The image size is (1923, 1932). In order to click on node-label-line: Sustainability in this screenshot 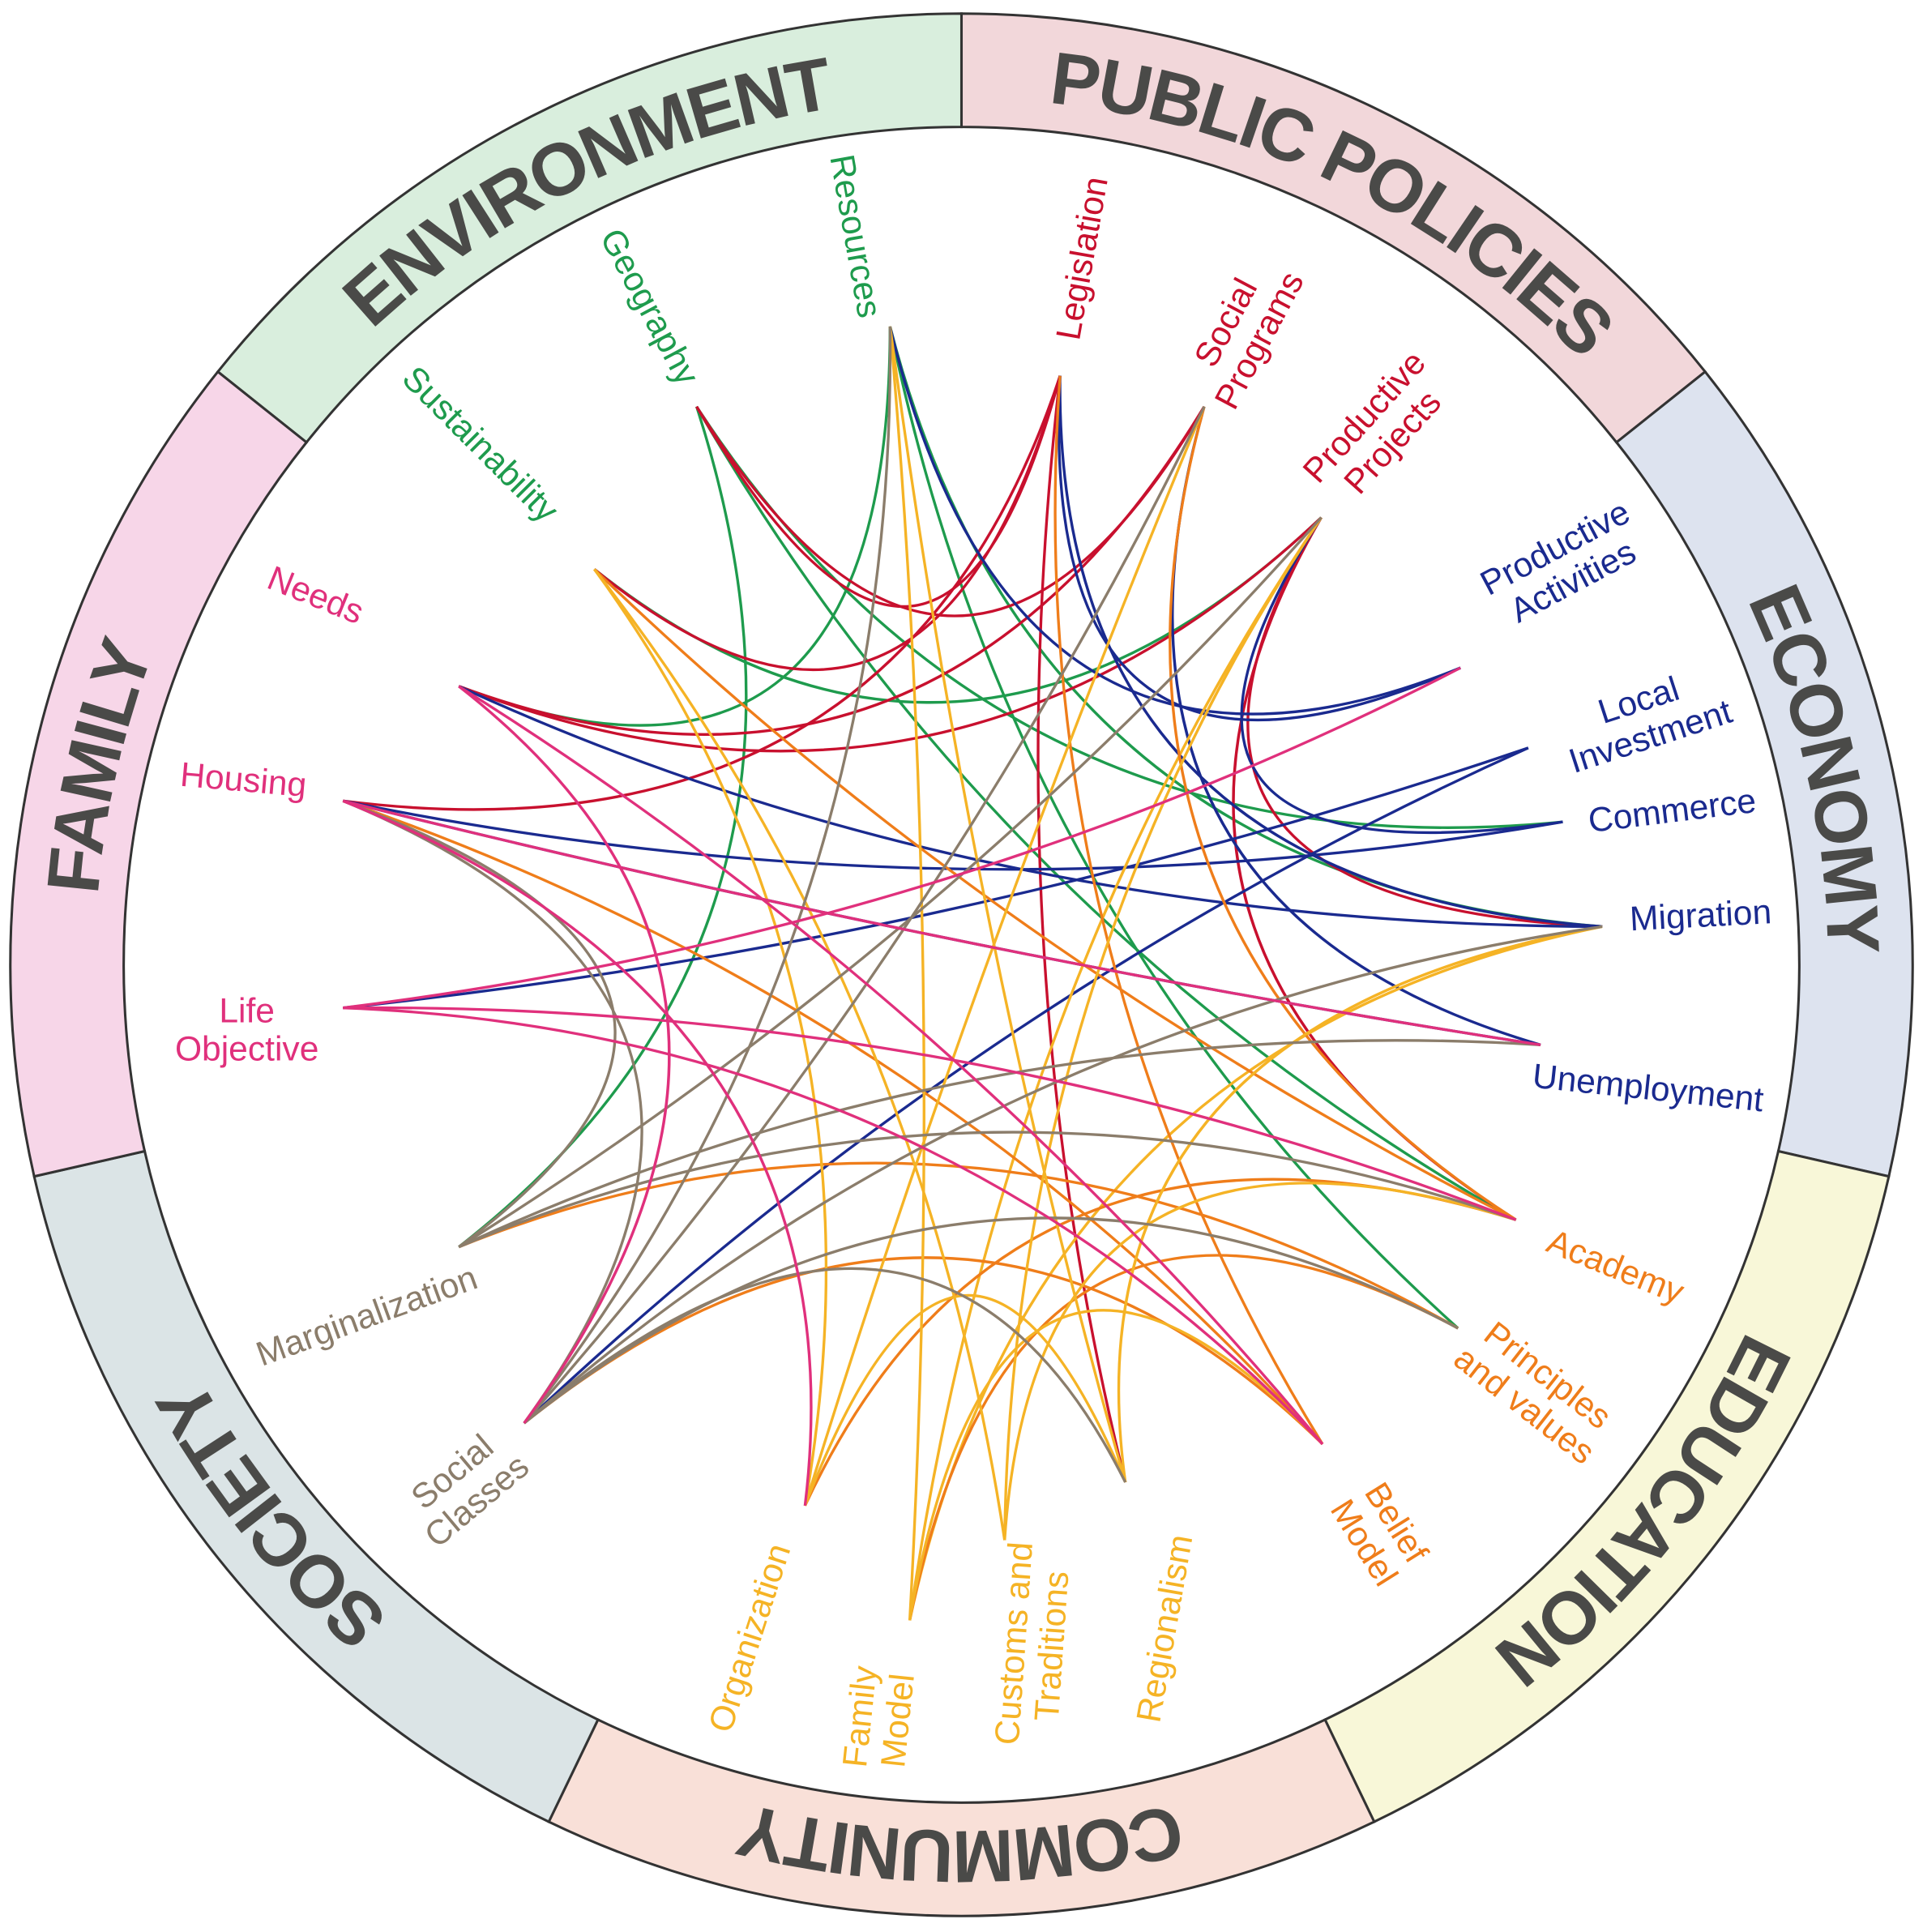, I will do `click(480, 445)`.